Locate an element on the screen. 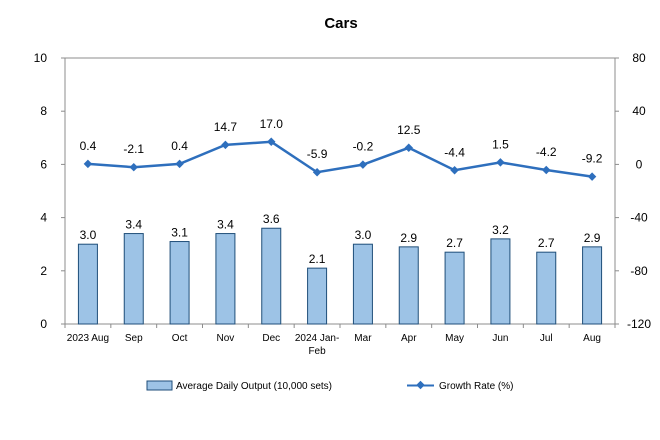  right-y-tick-label: -80 is located at coordinates (639, 271).